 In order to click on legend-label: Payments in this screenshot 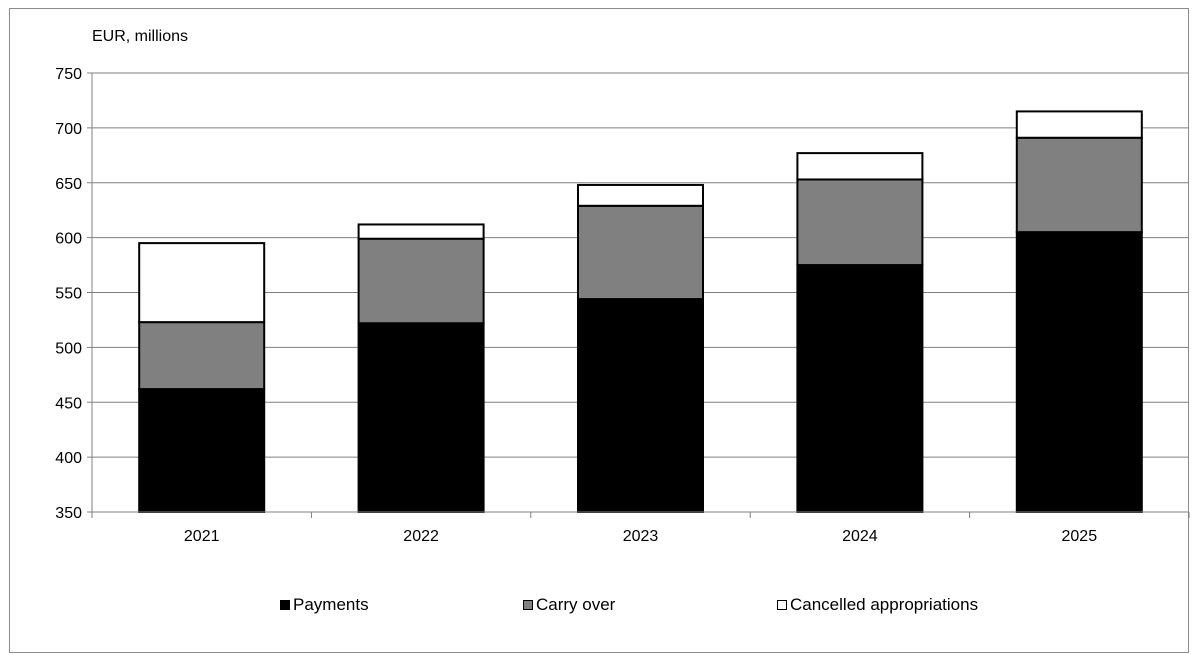, I will do `click(331, 604)`.